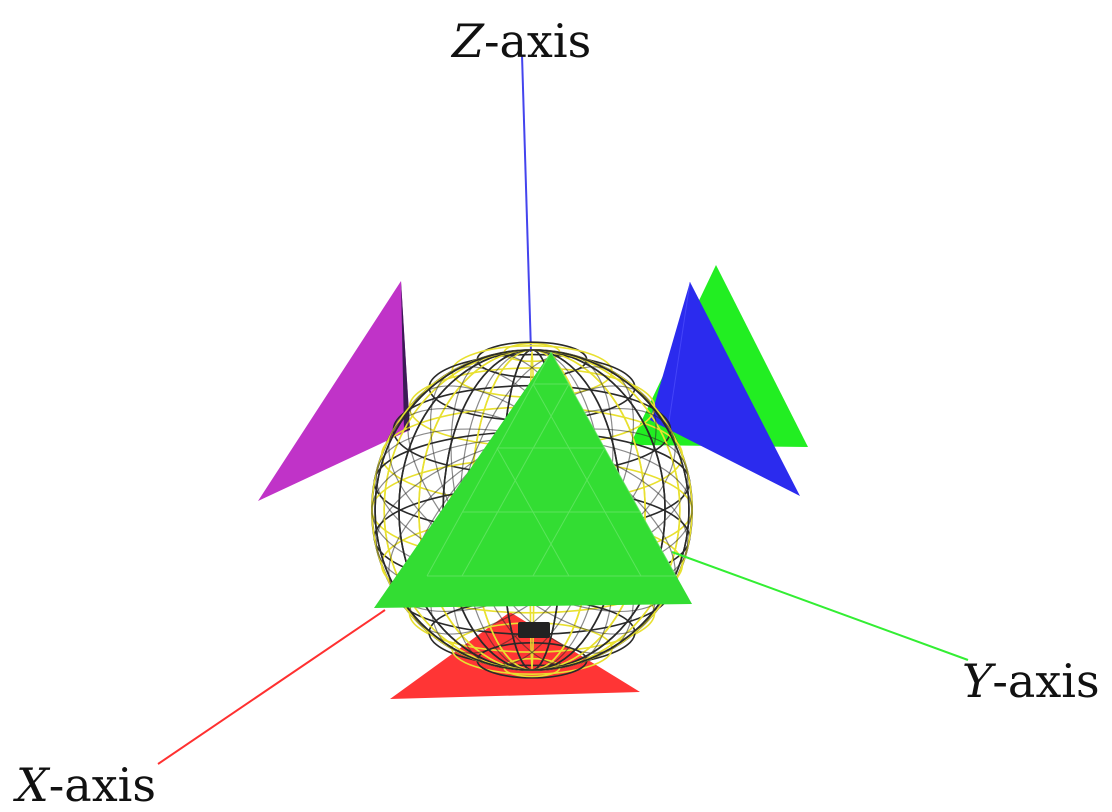 The width and height of the screenshot is (1112, 812). What do you see at coordinates (820, 606) in the screenshot?
I see `y-axis-line` at bounding box center [820, 606].